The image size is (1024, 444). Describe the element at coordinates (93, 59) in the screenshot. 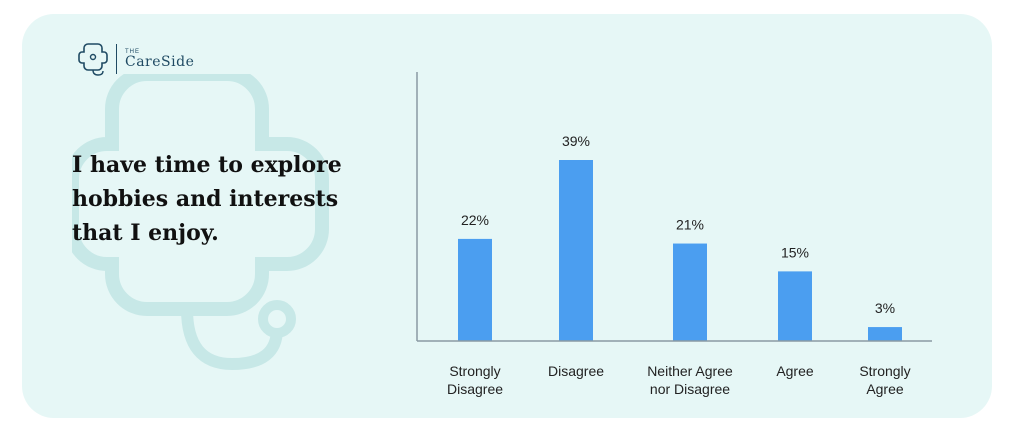

I see `cross-stethoscope-icon` at that location.